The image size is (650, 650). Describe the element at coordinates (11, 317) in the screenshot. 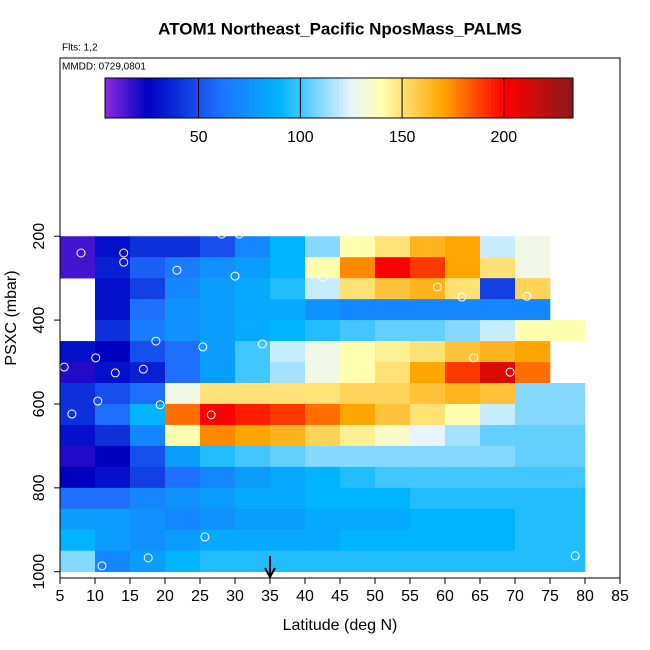

I see `y-axis-label: PSXC (mbar)` at that location.